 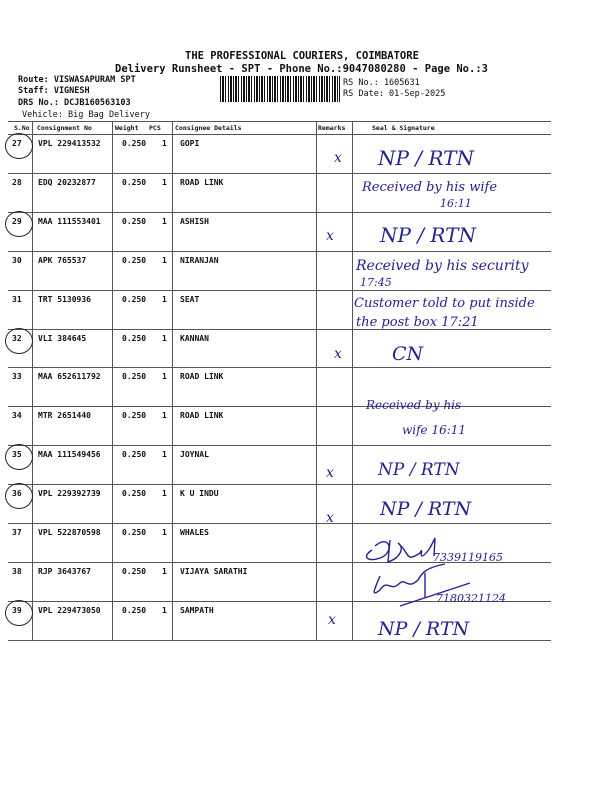 What do you see at coordinates (77, 80) in the screenshot?
I see `route: Route: VISWASAPURAM SPT` at bounding box center [77, 80].